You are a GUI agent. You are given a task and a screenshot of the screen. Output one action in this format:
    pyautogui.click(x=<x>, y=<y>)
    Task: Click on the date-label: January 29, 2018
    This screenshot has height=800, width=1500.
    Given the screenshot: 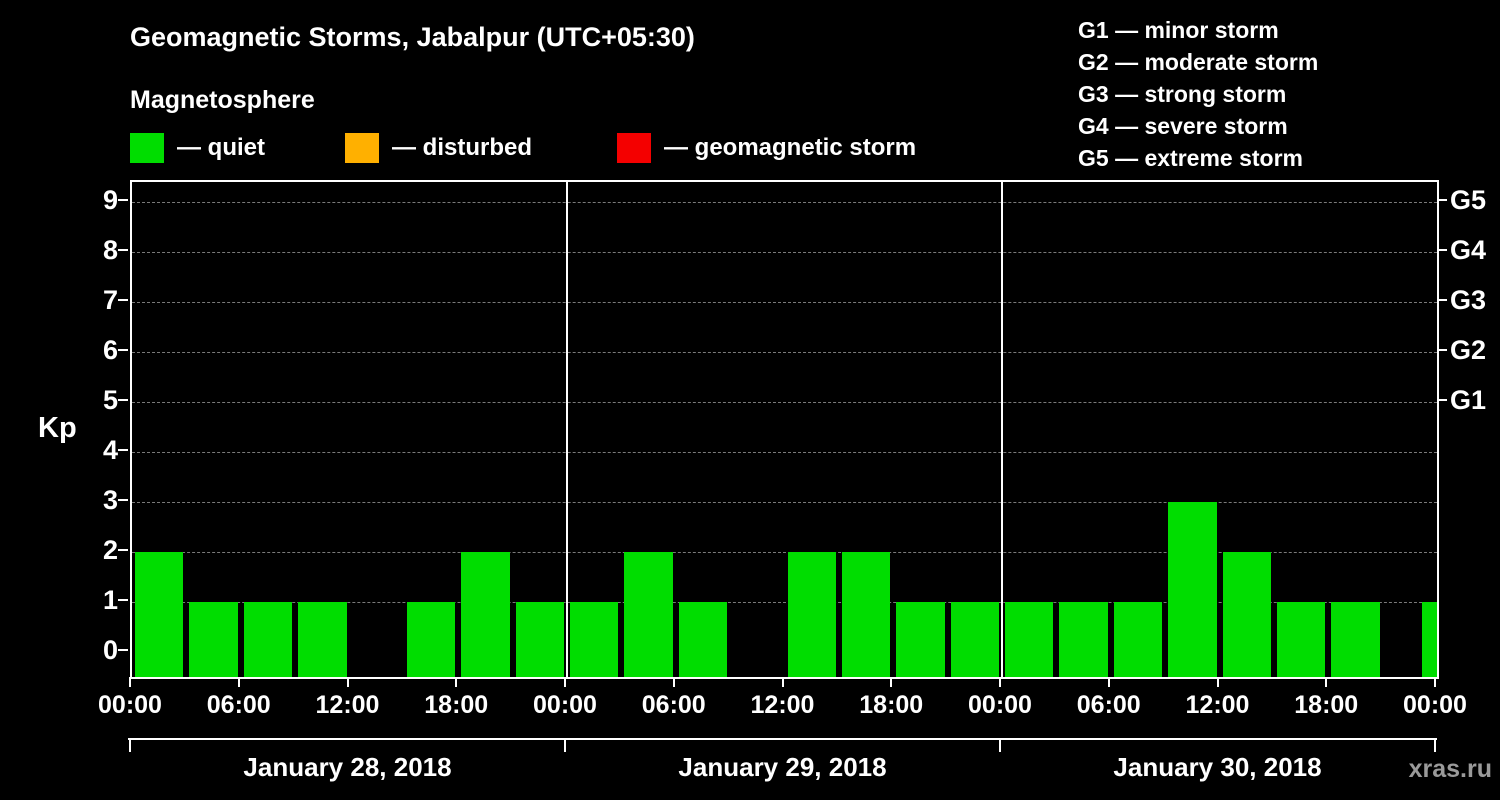 What is the action you would take?
    pyautogui.click(x=782, y=767)
    